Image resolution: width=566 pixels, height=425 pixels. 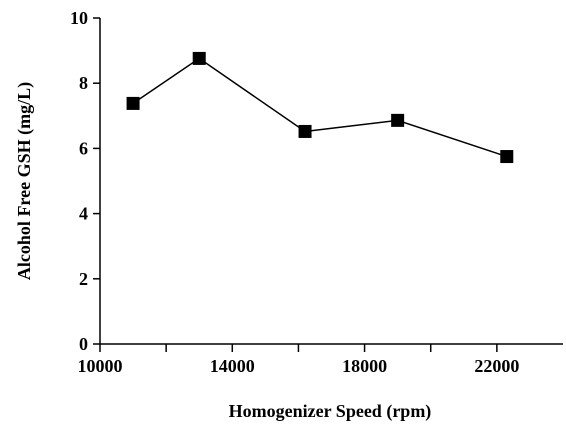 I want to click on y-tick-label: 4, so click(x=83, y=214).